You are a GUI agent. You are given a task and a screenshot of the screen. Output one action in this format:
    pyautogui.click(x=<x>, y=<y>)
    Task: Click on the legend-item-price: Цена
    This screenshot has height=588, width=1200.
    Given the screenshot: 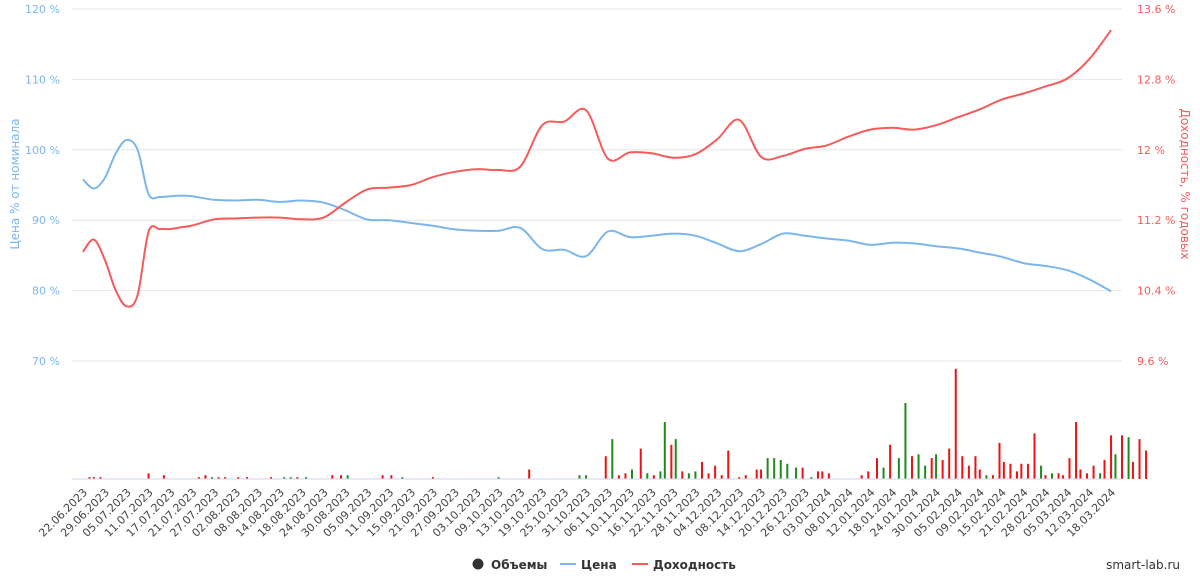 What is the action you would take?
    pyautogui.click(x=588, y=565)
    